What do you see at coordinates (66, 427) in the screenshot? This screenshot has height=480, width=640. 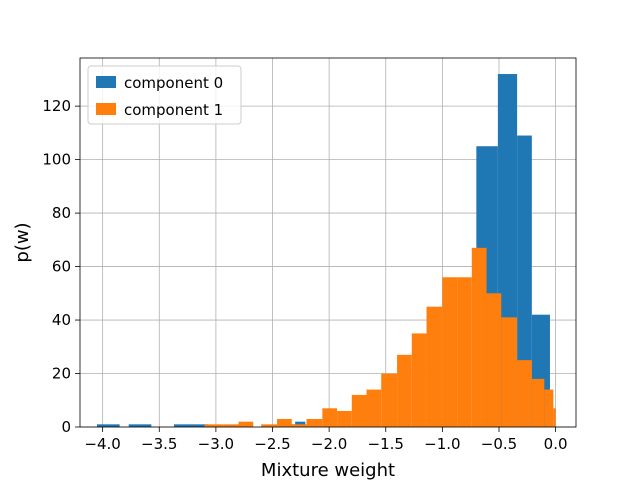 I see `y-tick-label: 0` at bounding box center [66, 427].